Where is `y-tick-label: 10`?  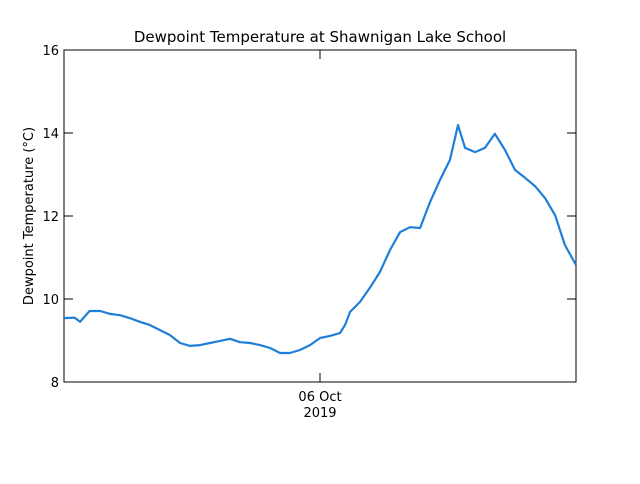
y-tick-label: 10 is located at coordinates (50, 300).